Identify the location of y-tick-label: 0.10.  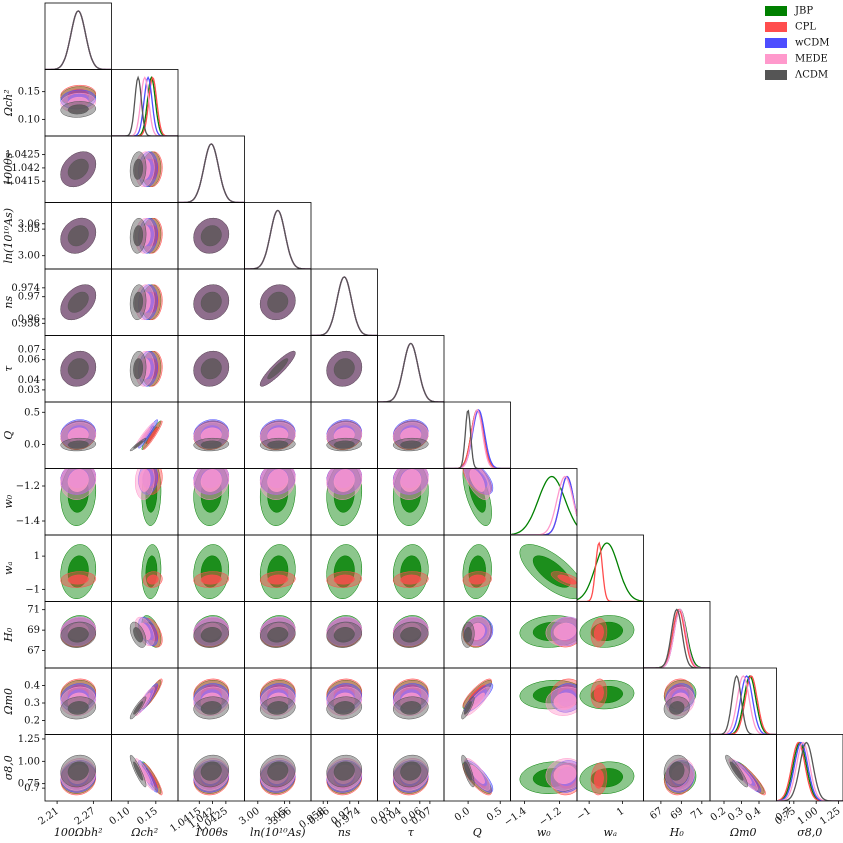
(29, 119).